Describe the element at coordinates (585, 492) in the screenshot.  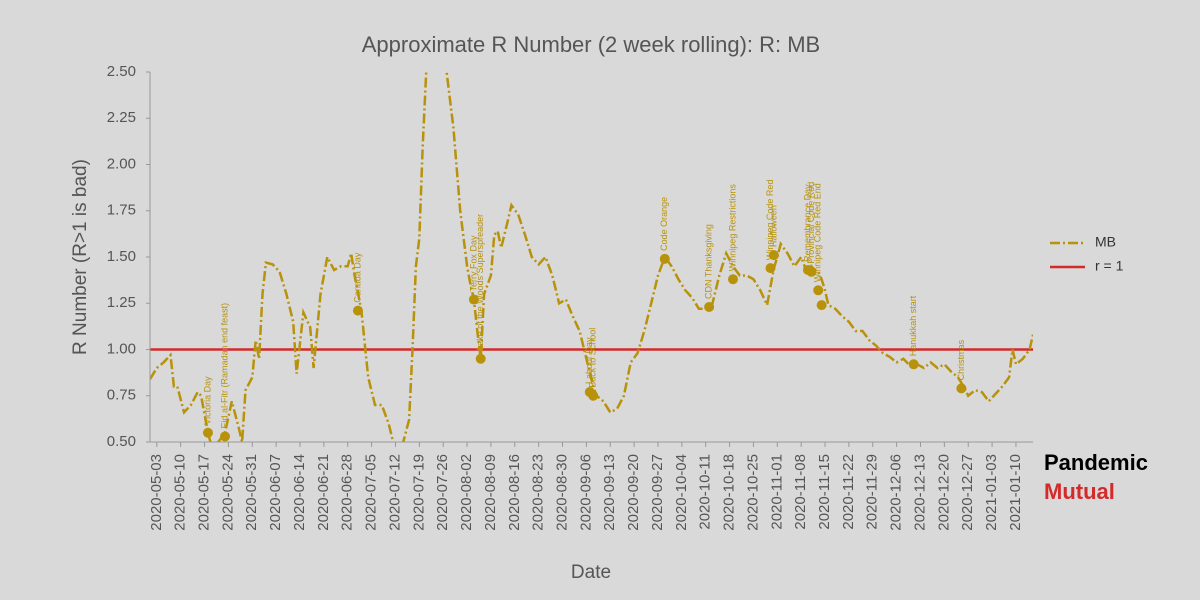
I see `x-tick-label: 2020-09-06` at that location.